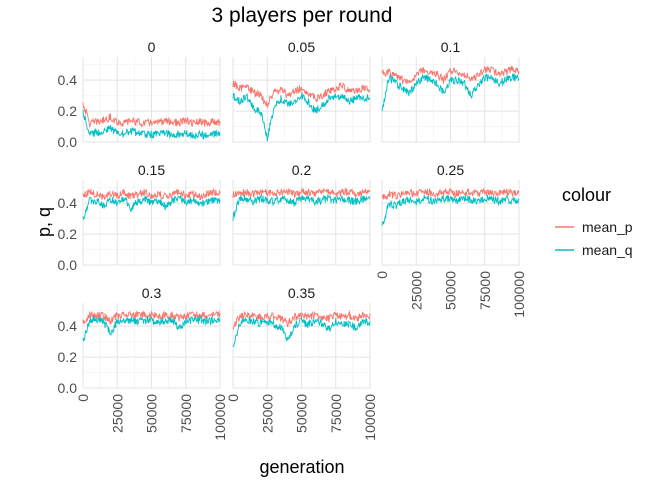 The height and width of the screenshot is (480, 672). Describe the element at coordinates (44, 222) in the screenshot. I see `y-axis-label: p, q` at that location.